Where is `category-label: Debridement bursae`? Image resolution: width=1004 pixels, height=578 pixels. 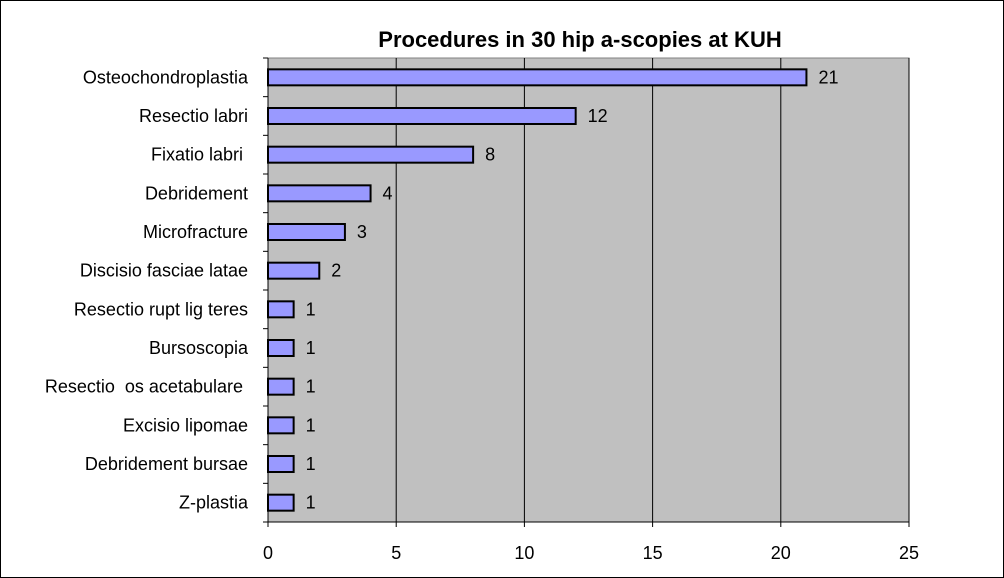
category-label: Debridement bursae is located at coordinates (166, 464).